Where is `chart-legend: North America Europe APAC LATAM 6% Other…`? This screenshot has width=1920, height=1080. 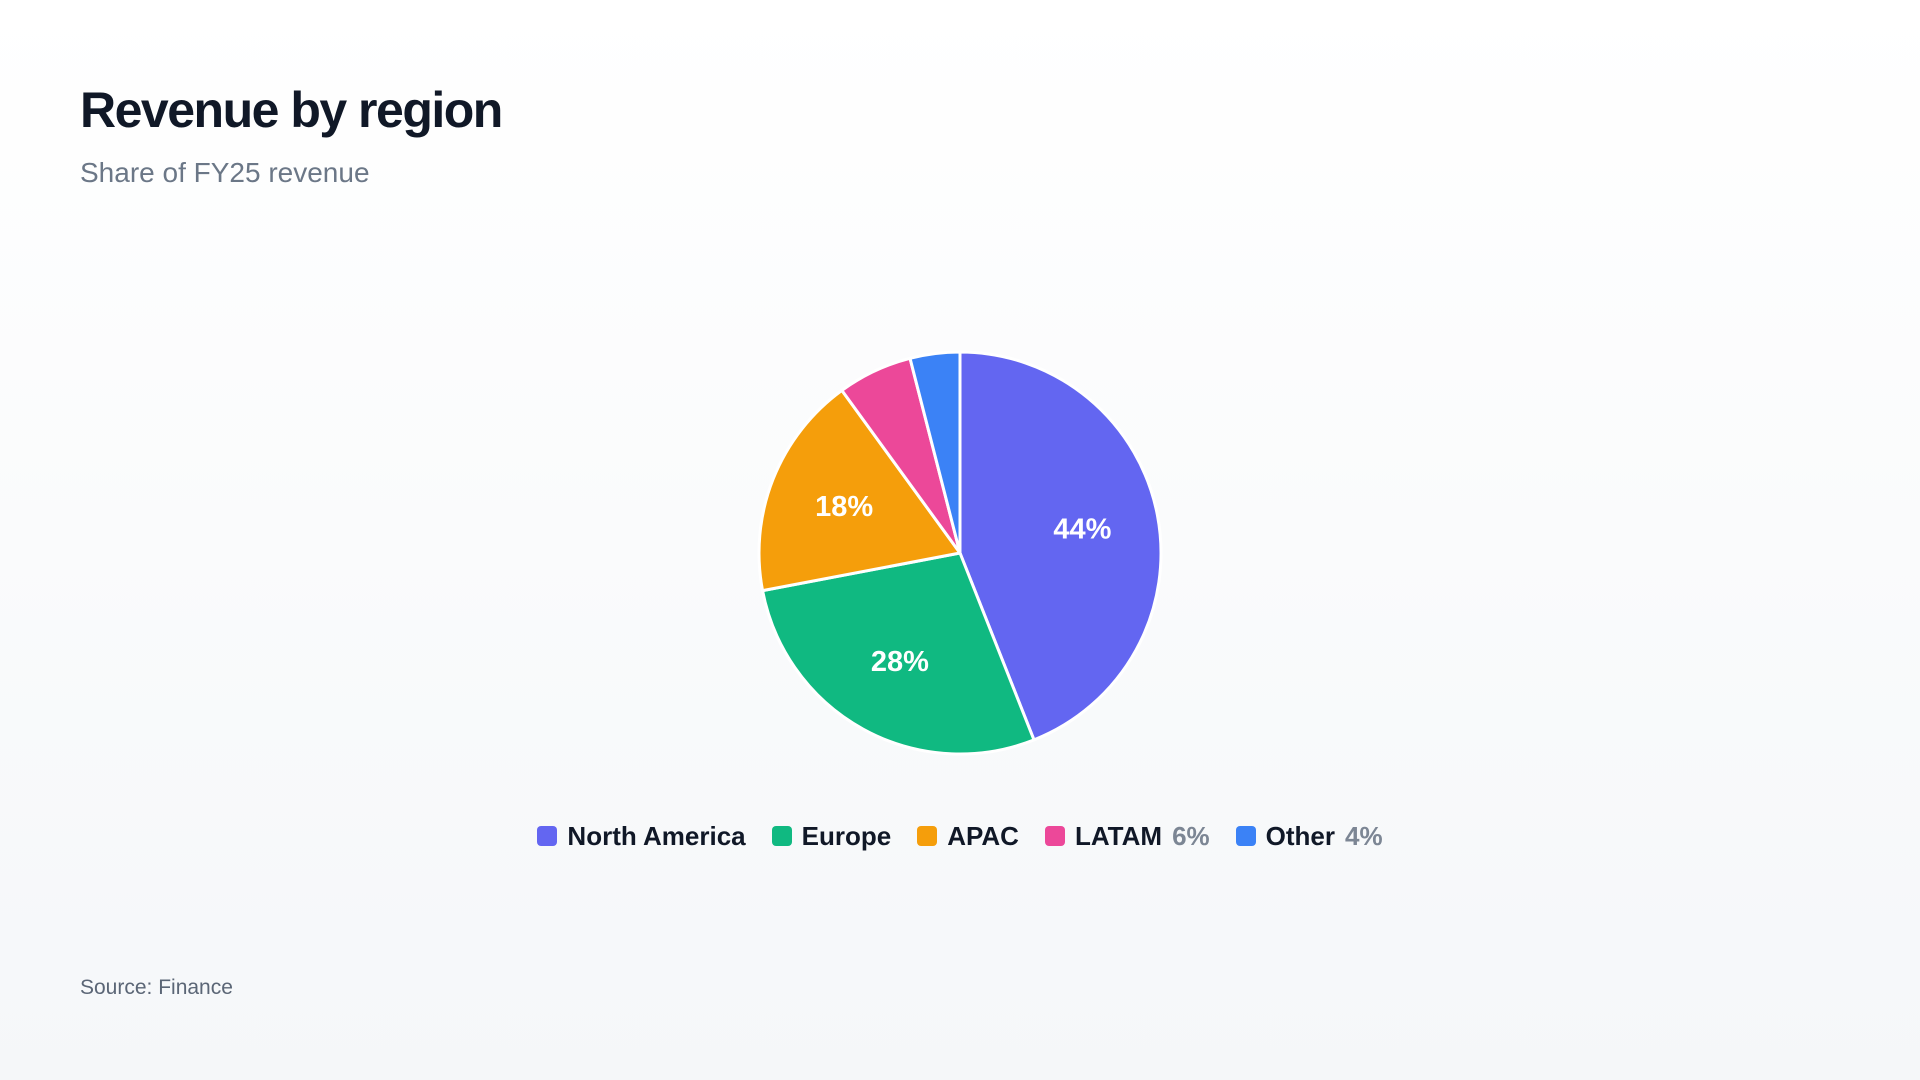
chart-legend: North America Europe APAC LATAM 6% Other… is located at coordinates (960, 836).